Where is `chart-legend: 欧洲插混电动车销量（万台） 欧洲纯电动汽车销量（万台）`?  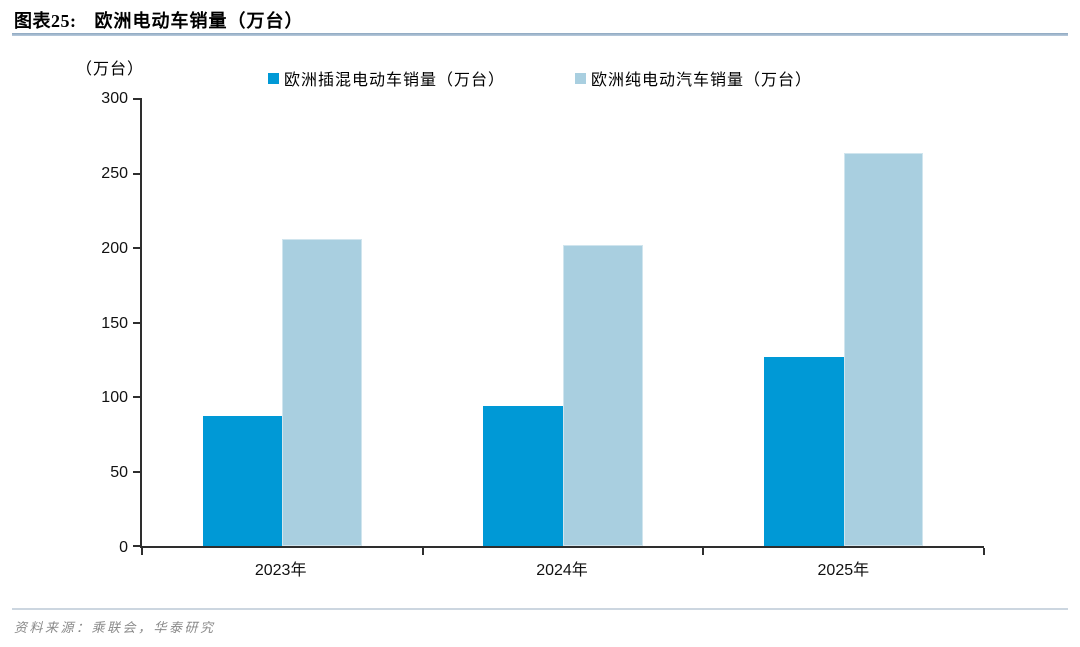
chart-legend: 欧洲插混电动车销量（万台） 欧洲纯电动汽车销量（万台） is located at coordinates (540, 78).